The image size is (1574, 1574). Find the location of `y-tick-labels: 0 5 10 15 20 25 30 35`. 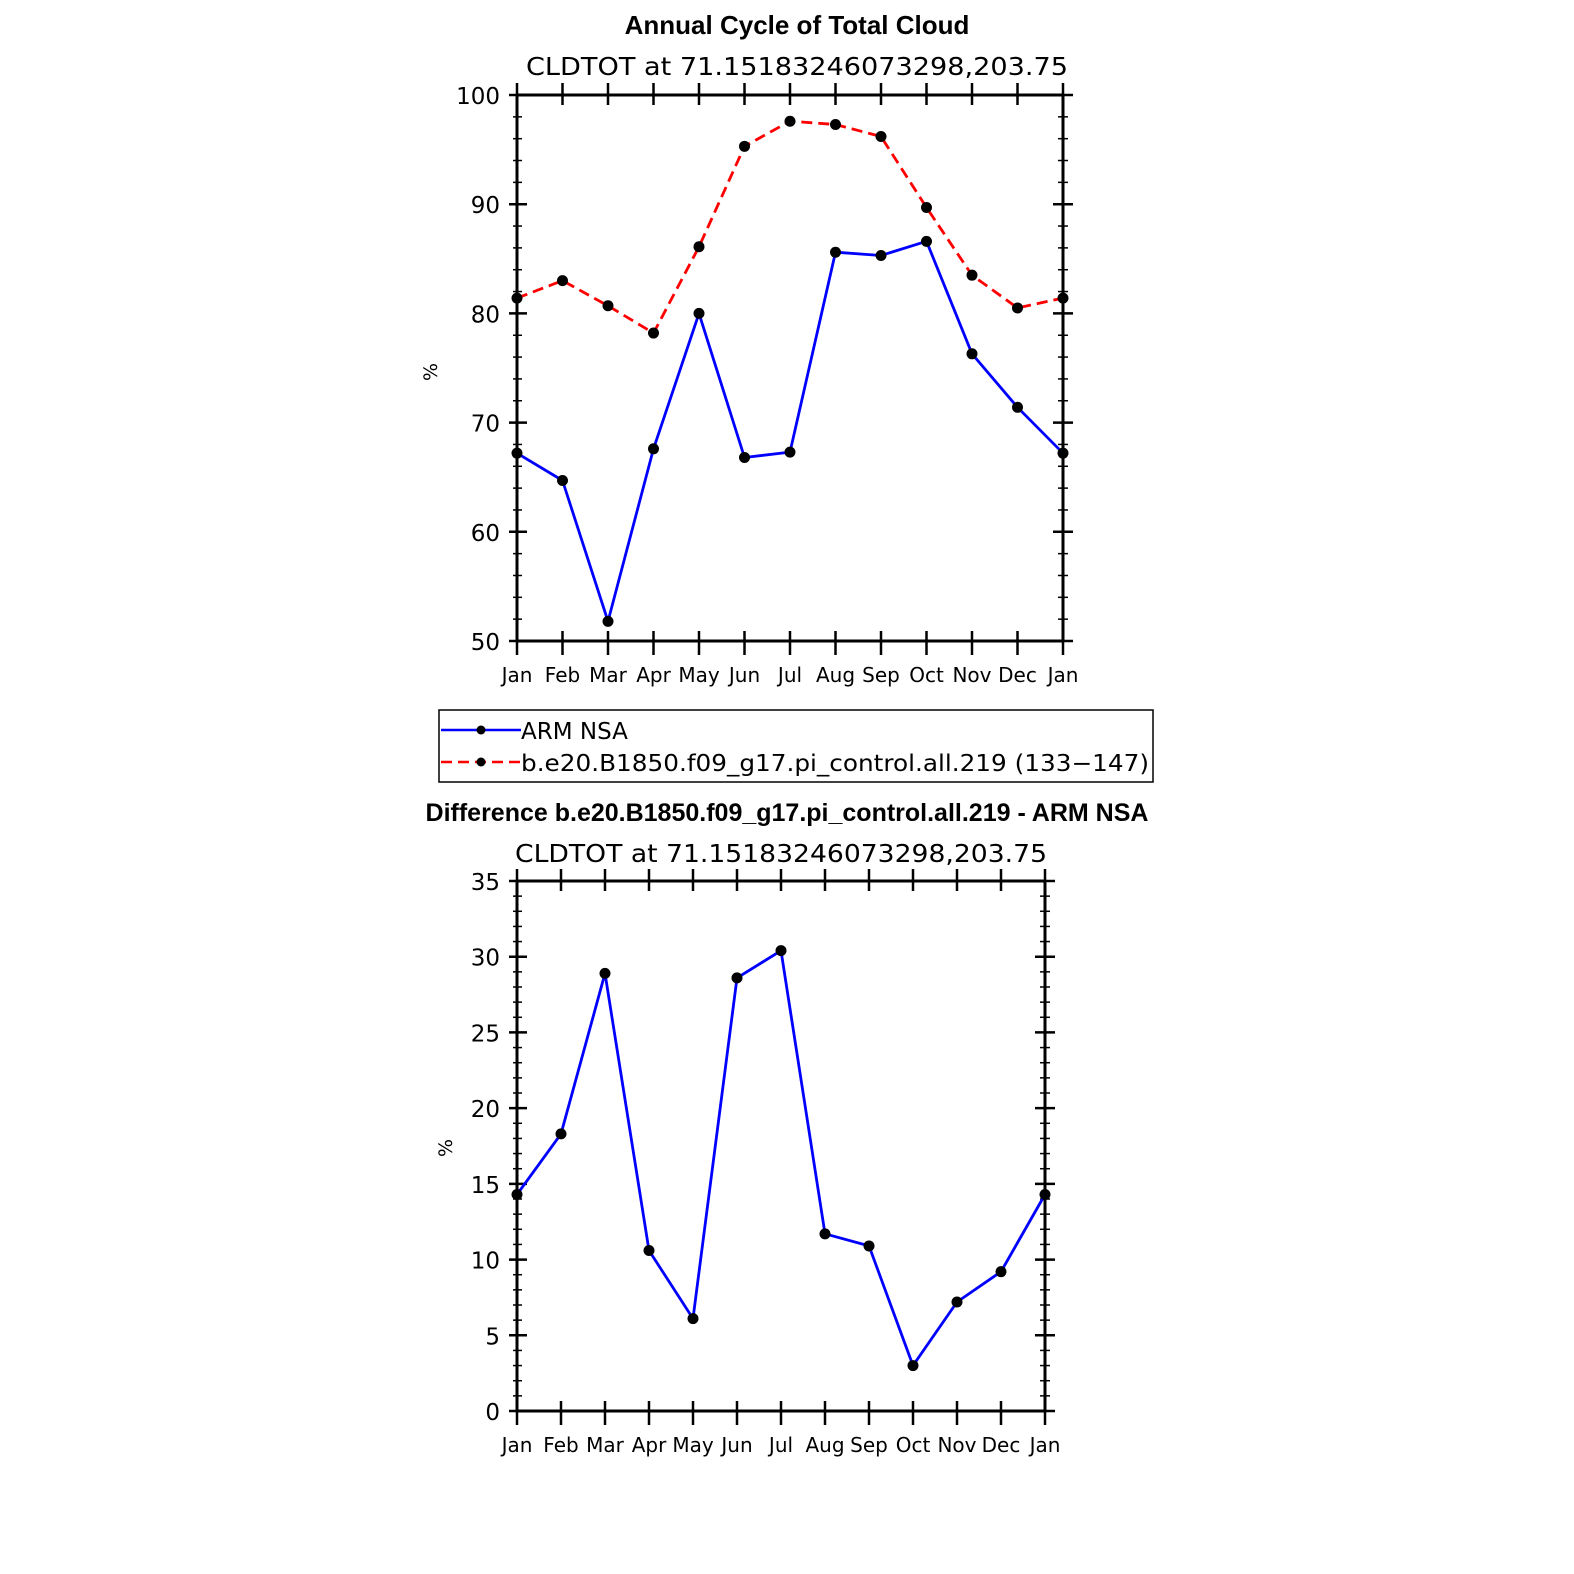

y-tick-labels: 0 5 10 15 20 25 30 35 is located at coordinates (485, 1148).